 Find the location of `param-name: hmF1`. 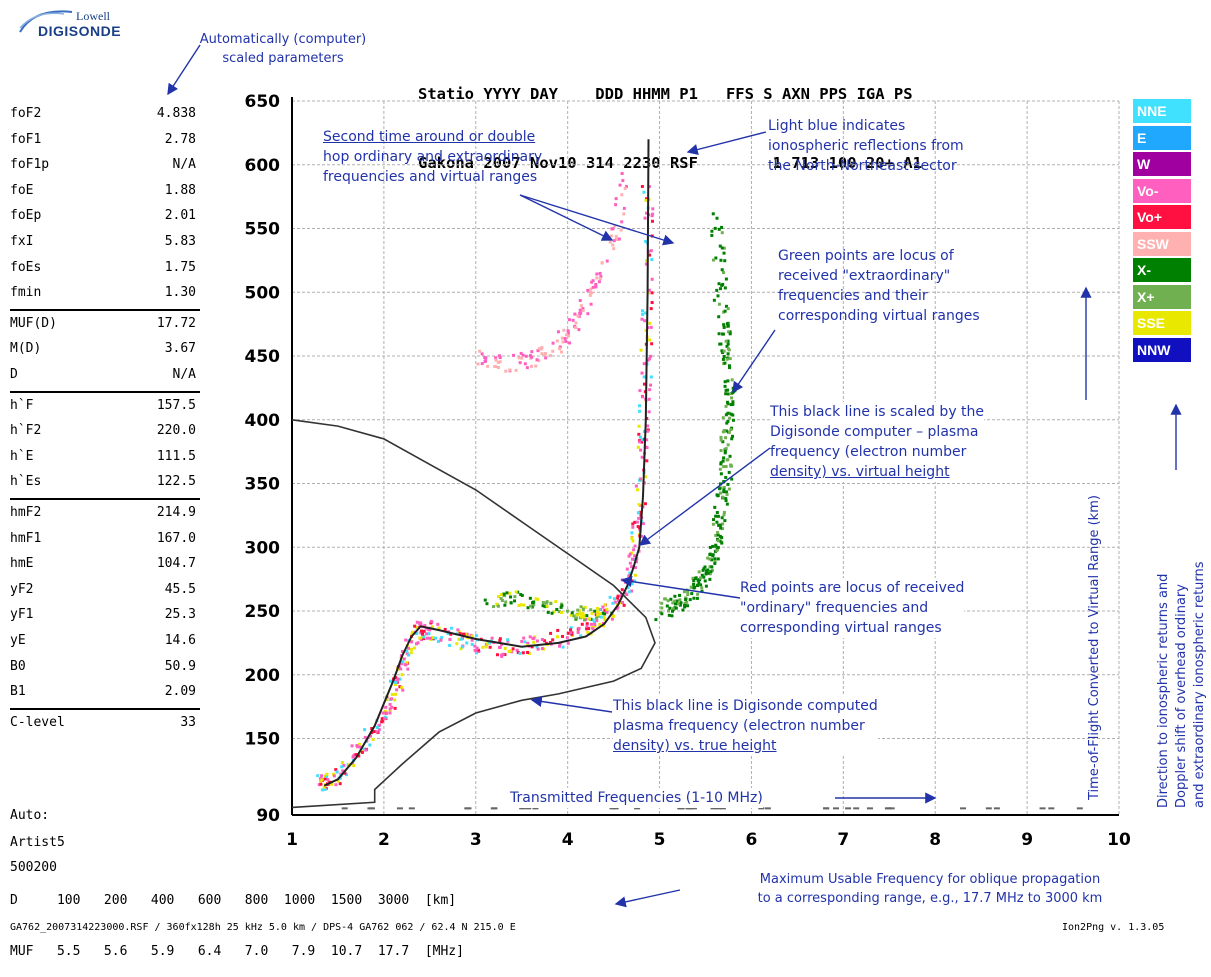

param-name: hmF1 is located at coordinates (26, 538).